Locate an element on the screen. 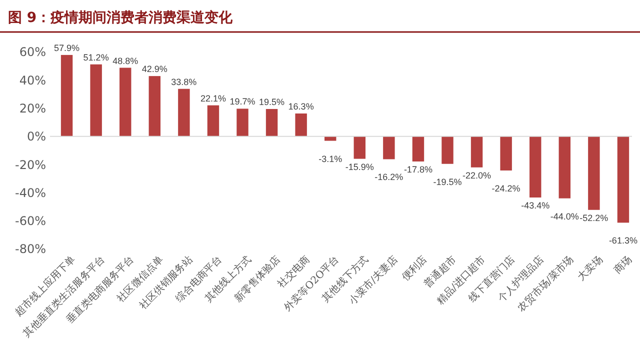  data-label: -15.9% is located at coordinates (359, 167).